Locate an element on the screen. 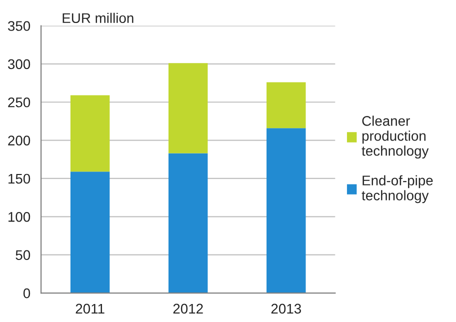 This screenshot has width=456, height=322. y-tick-label: 150 is located at coordinates (19, 179).